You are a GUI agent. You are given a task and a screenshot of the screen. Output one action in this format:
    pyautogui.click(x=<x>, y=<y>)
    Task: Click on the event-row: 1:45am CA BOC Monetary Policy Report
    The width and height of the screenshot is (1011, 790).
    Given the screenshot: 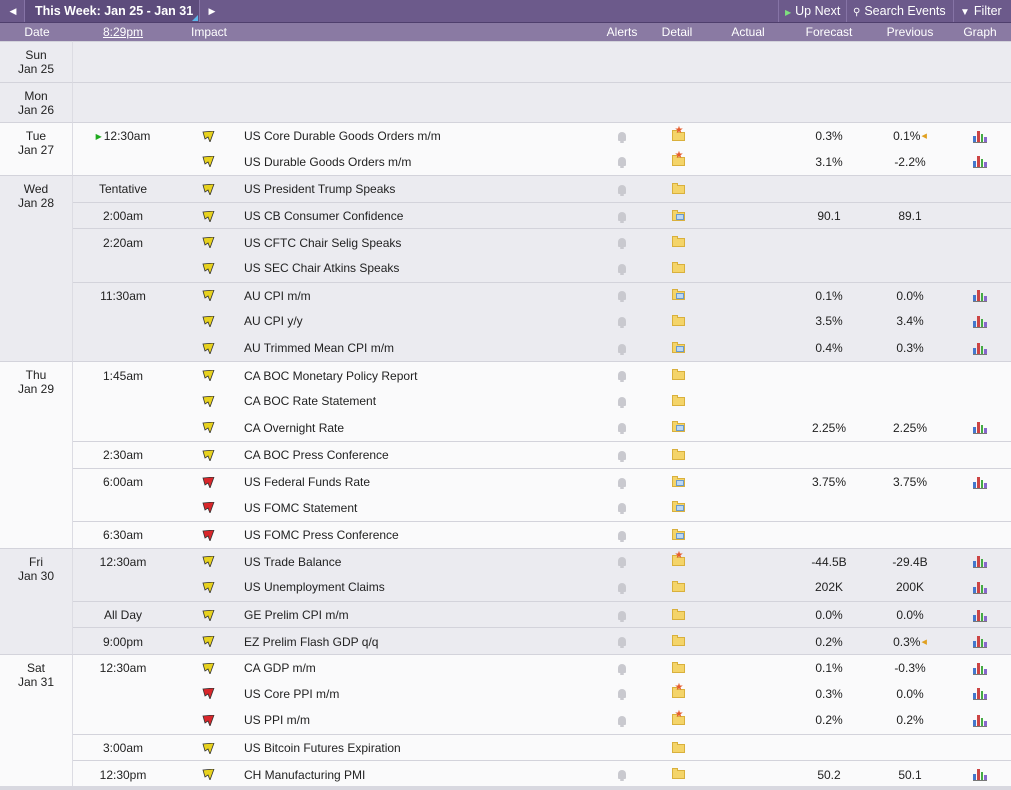 What is the action you would take?
    pyautogui.click(x=505, y=375)
    